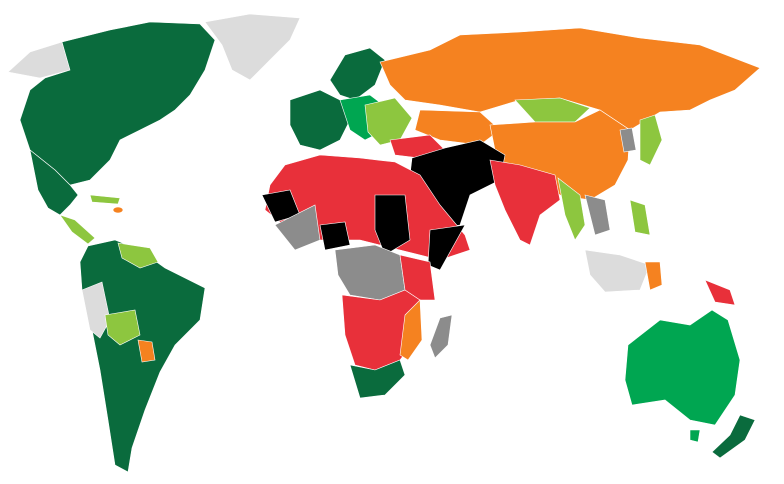 This screenshot has height=484, width=784. Describe the element at coordinates (39, 60) in the screenshot. I see `alaska` at that location.